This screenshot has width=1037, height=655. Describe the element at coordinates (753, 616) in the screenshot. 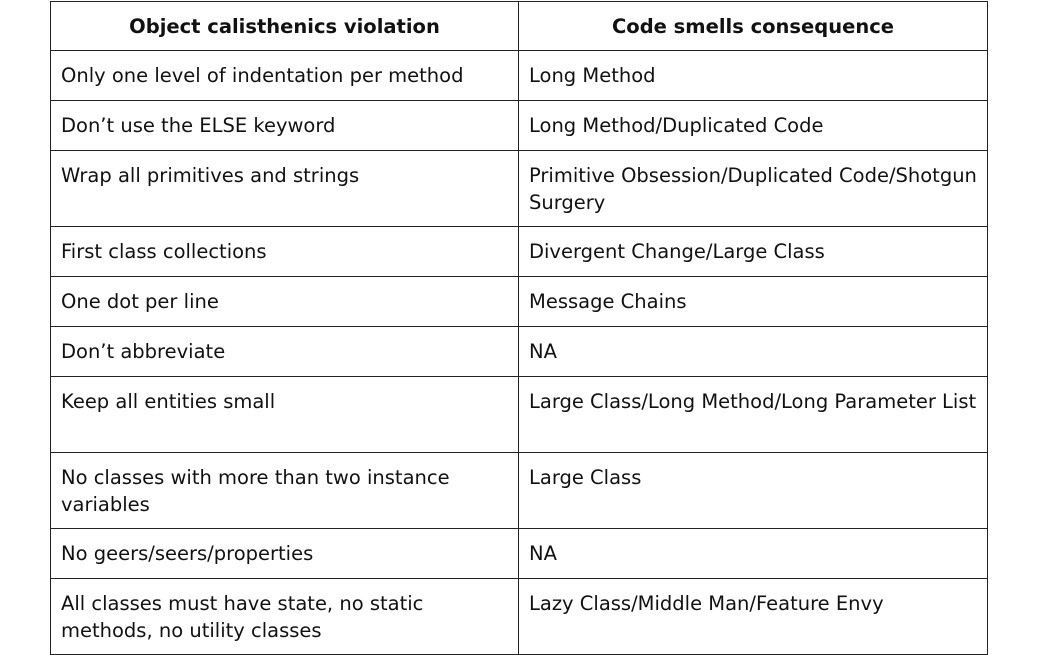

I see `consequence-cell: Lazy Class/Middle Man/Feature Envy` at that location.